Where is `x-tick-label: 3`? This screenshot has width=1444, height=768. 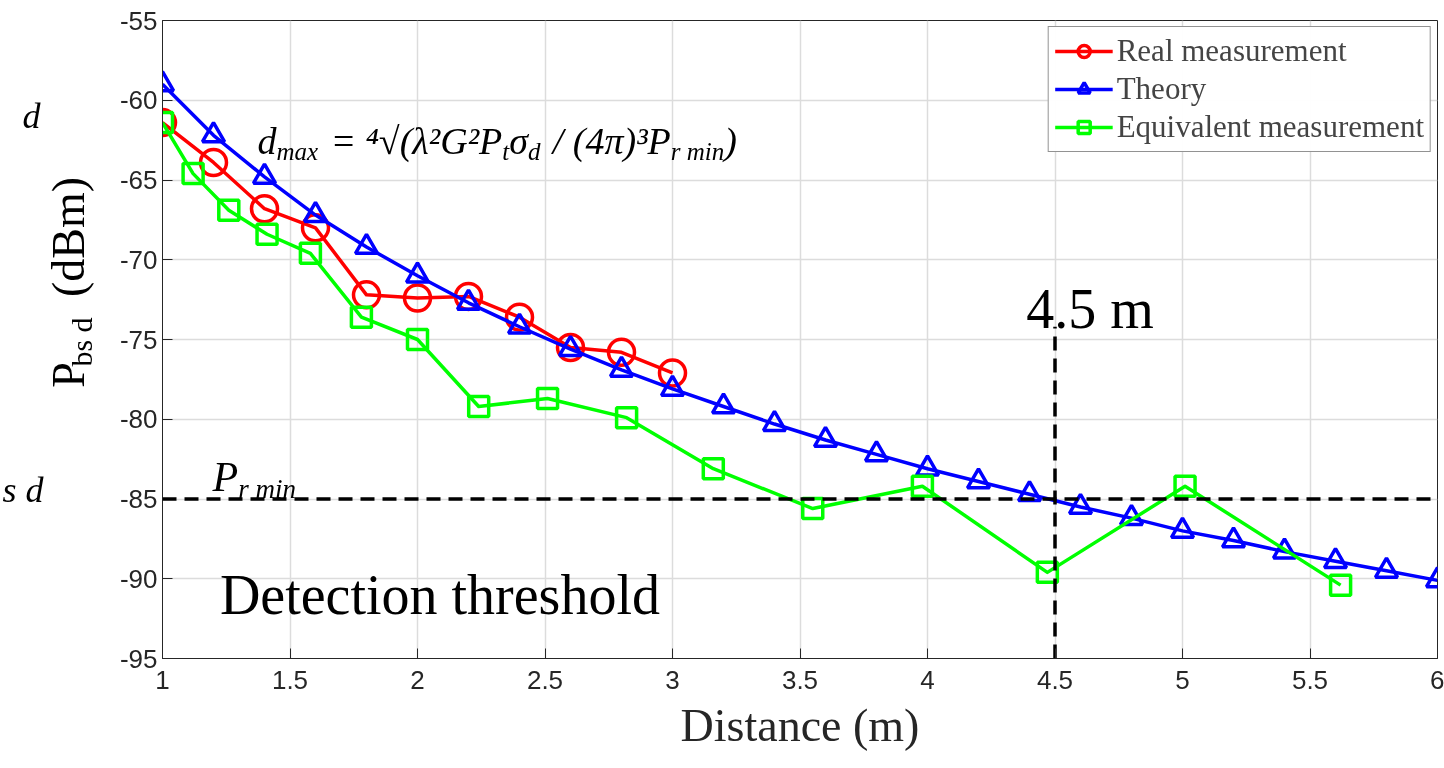
x-tick-label: 3 is located at coordinates (672, 679).